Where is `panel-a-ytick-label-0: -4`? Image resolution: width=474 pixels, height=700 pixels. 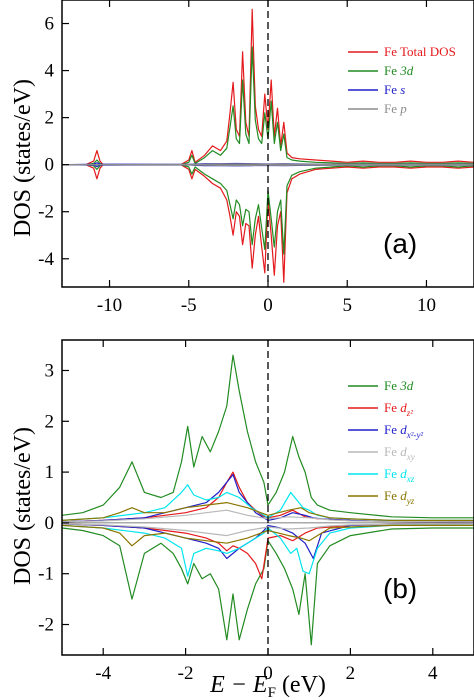
panel-a-ytick-label-0: -4 is located at coordinates (46, 259).